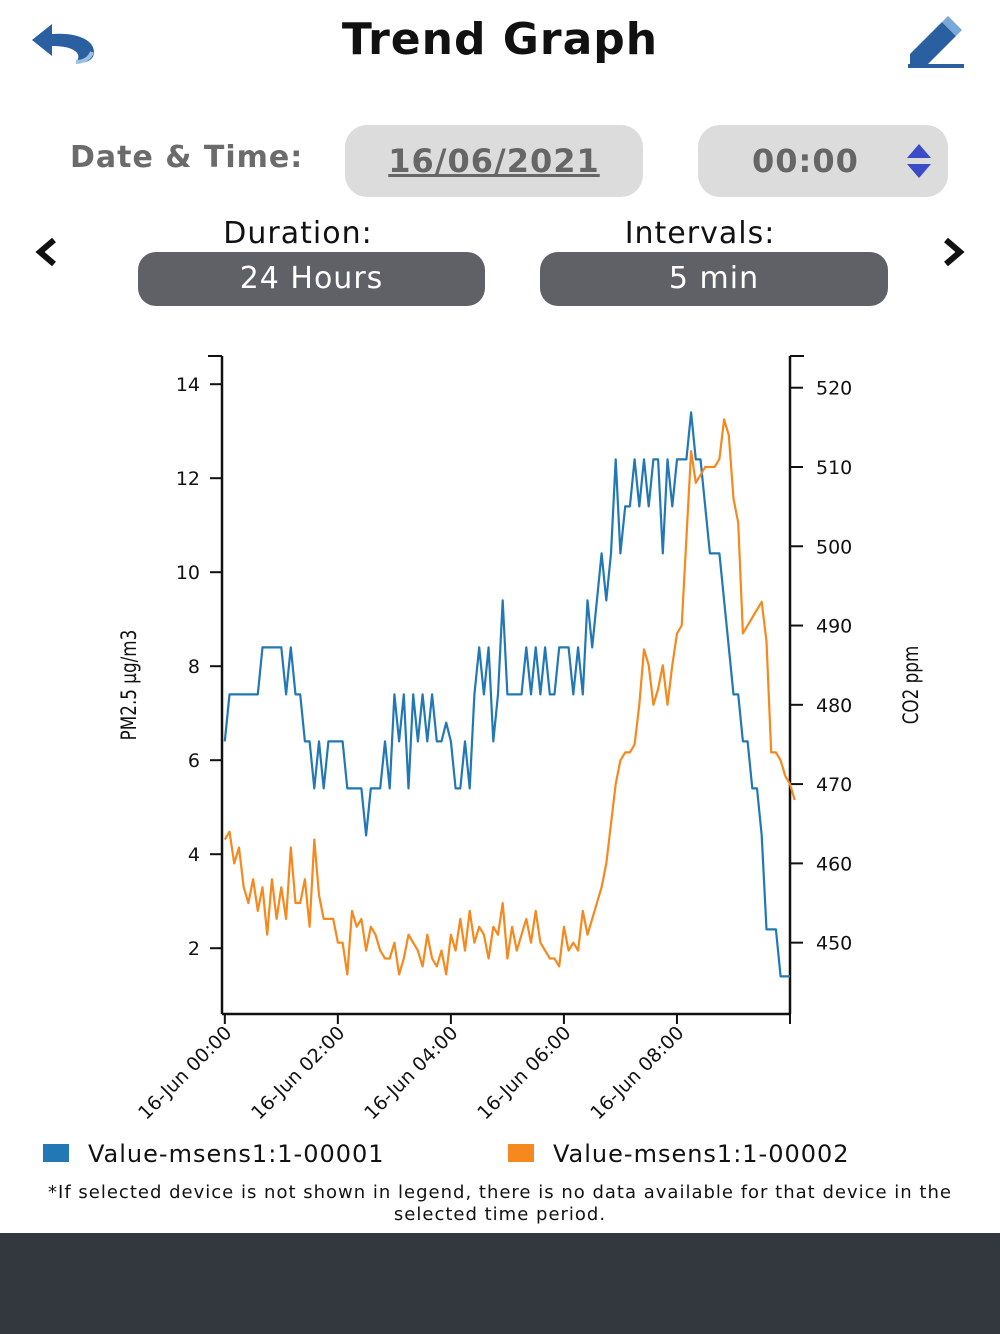 The width and height of the screenshot is (1000, 1334). I want to click on y-tick-label: 14, so click(188, 385).